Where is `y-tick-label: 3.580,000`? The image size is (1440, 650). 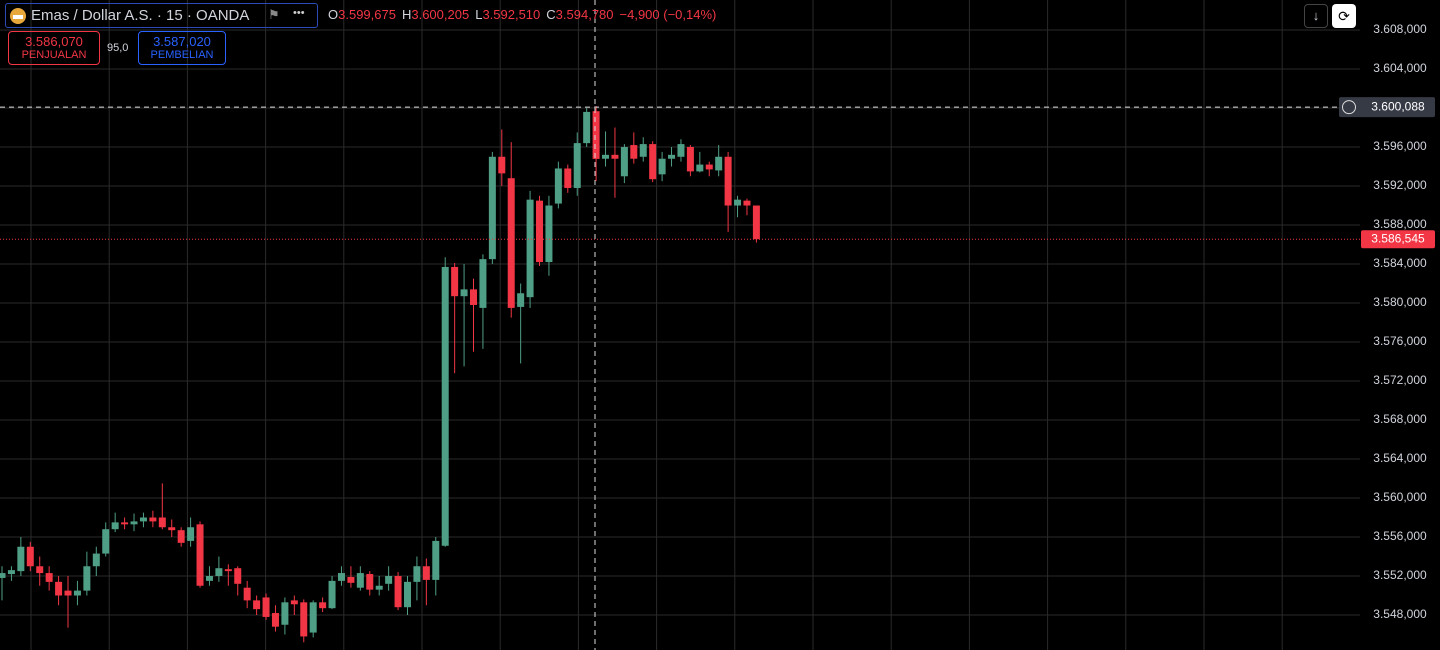 y-tick-label: 3.580,000 is located at coordinates (1400, 302).